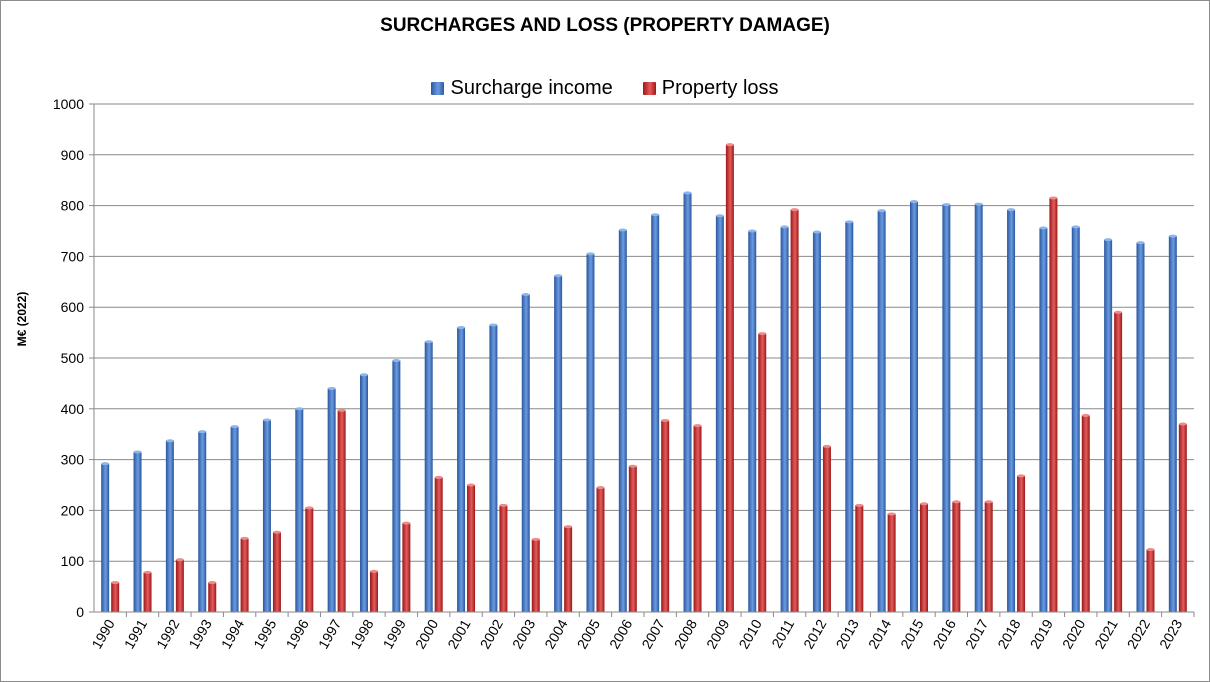 The height and width of the screenshot is (682, 1210). Describe the element at coordinates (68, 104) in the screenshot. I see `y-tick-label: 1000` at that location.